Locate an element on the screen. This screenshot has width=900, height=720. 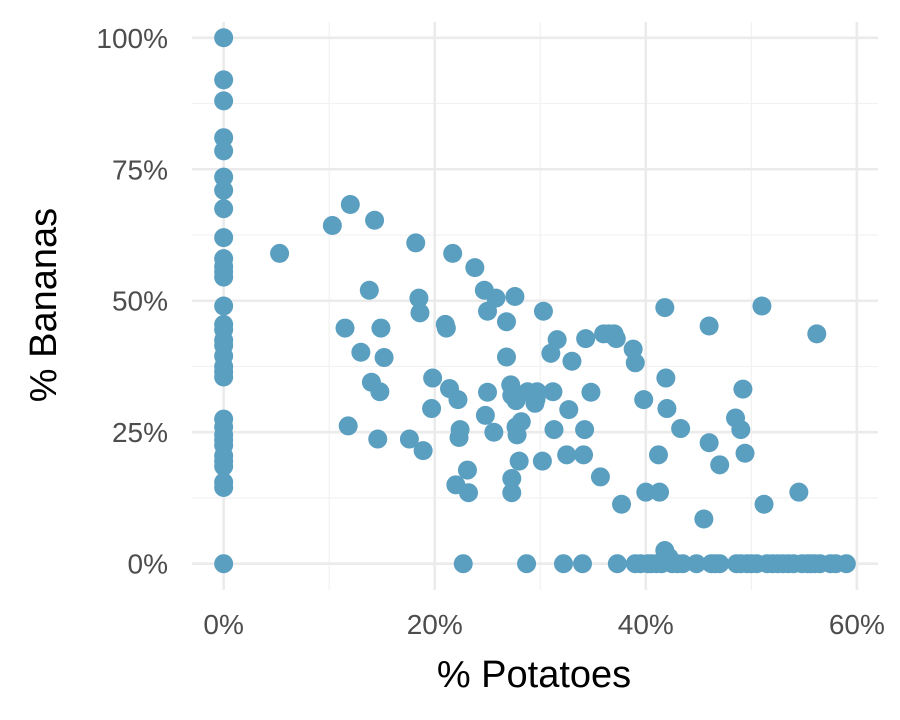
y-tick-label: 100% is located at coordinates (132, 38).